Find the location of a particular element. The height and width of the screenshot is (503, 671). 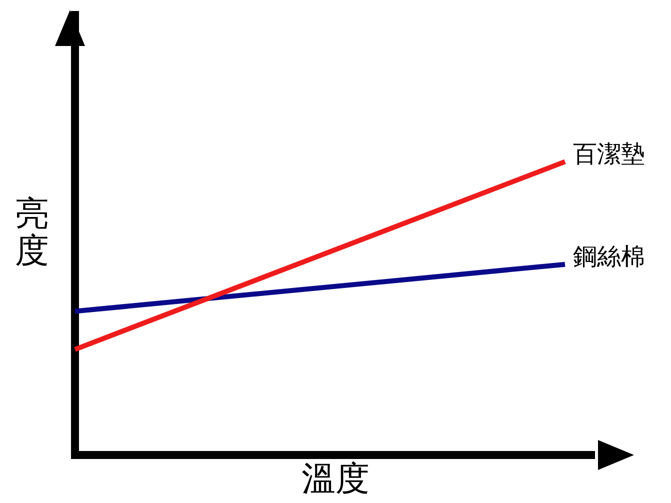

y-axis-title: 亮度 is located at coordinates (32, 233).